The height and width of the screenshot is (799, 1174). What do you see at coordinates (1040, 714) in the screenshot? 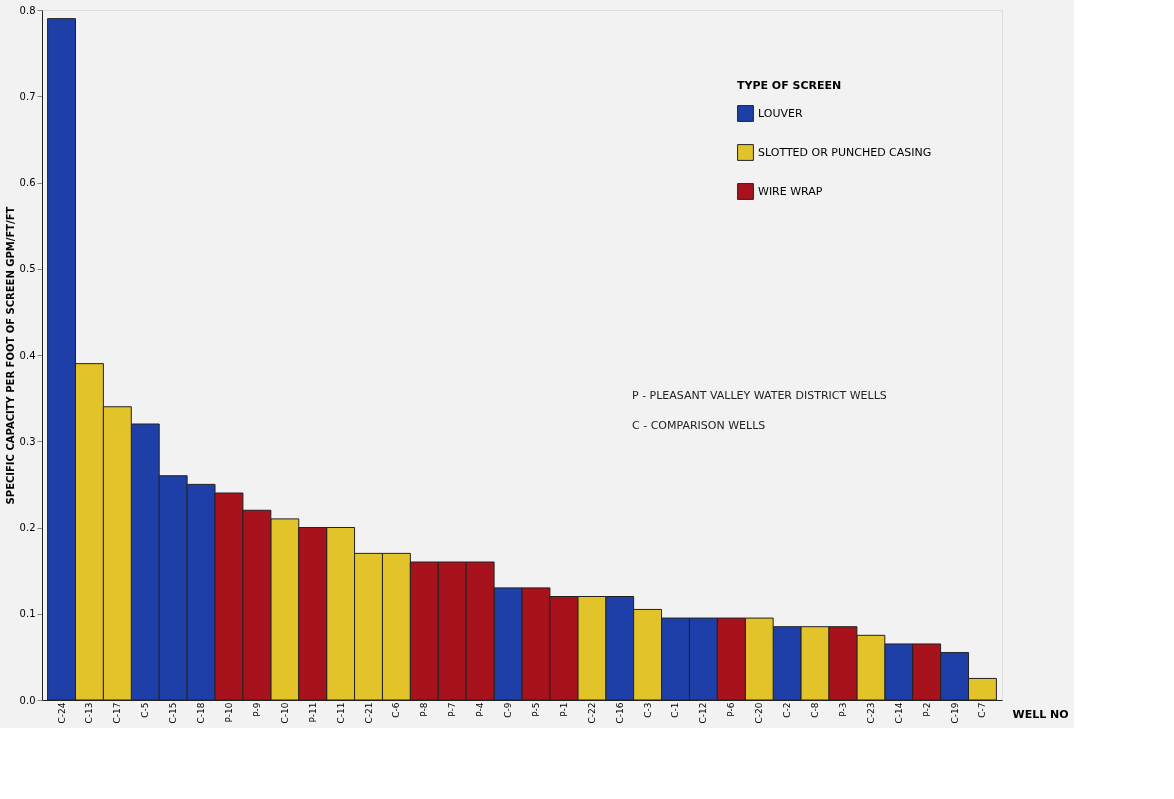
I see `x-axis-title: WELL NO` at bounding box center [1040, 714].